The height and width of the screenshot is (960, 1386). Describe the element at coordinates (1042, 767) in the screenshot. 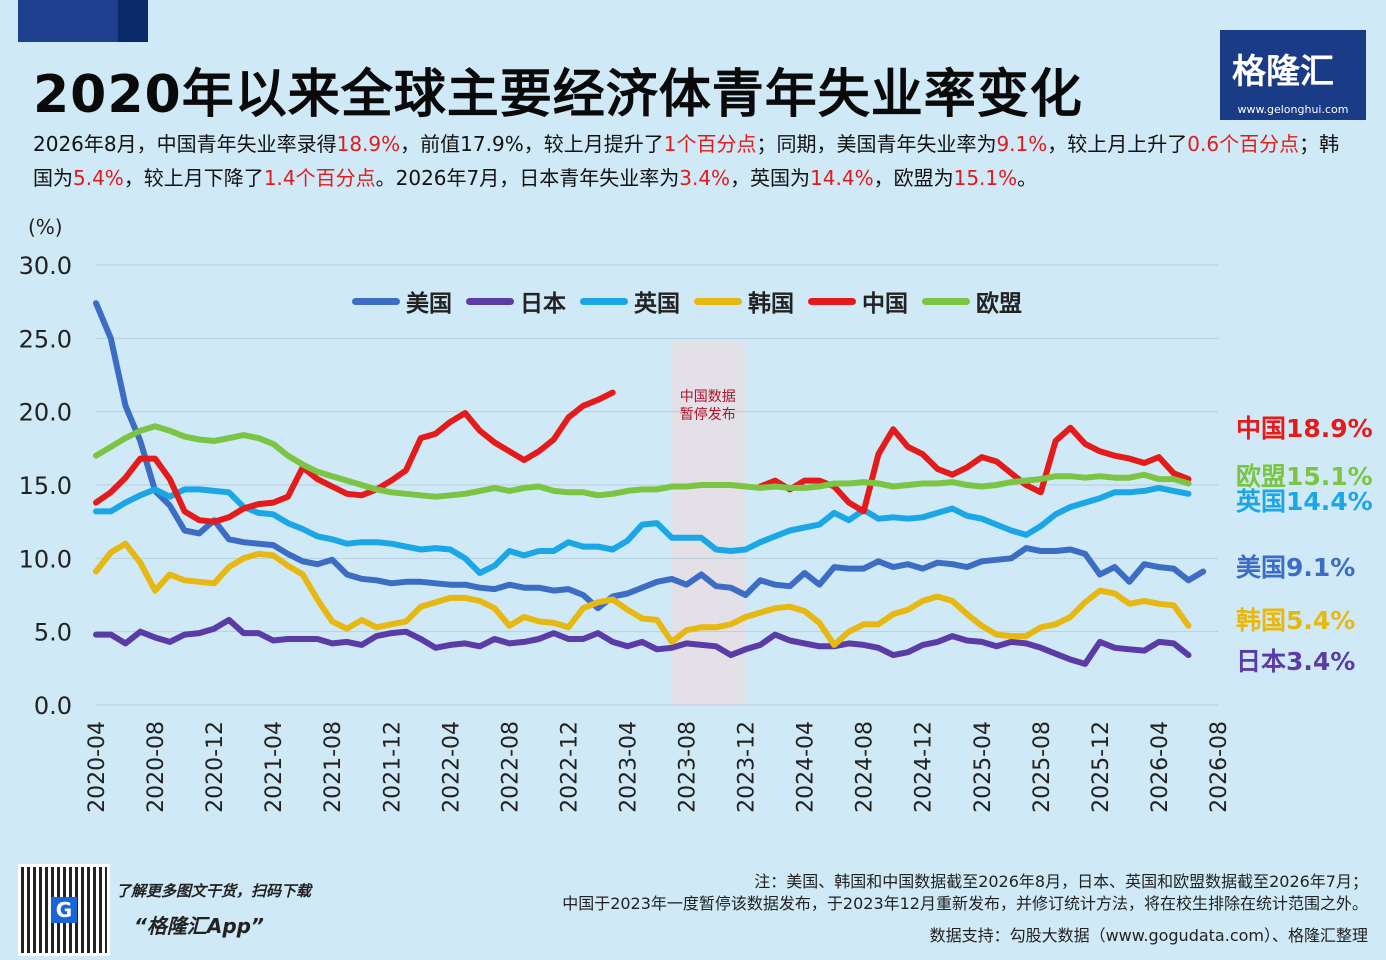

I see `x-tick-label: 2025-08` at that location.